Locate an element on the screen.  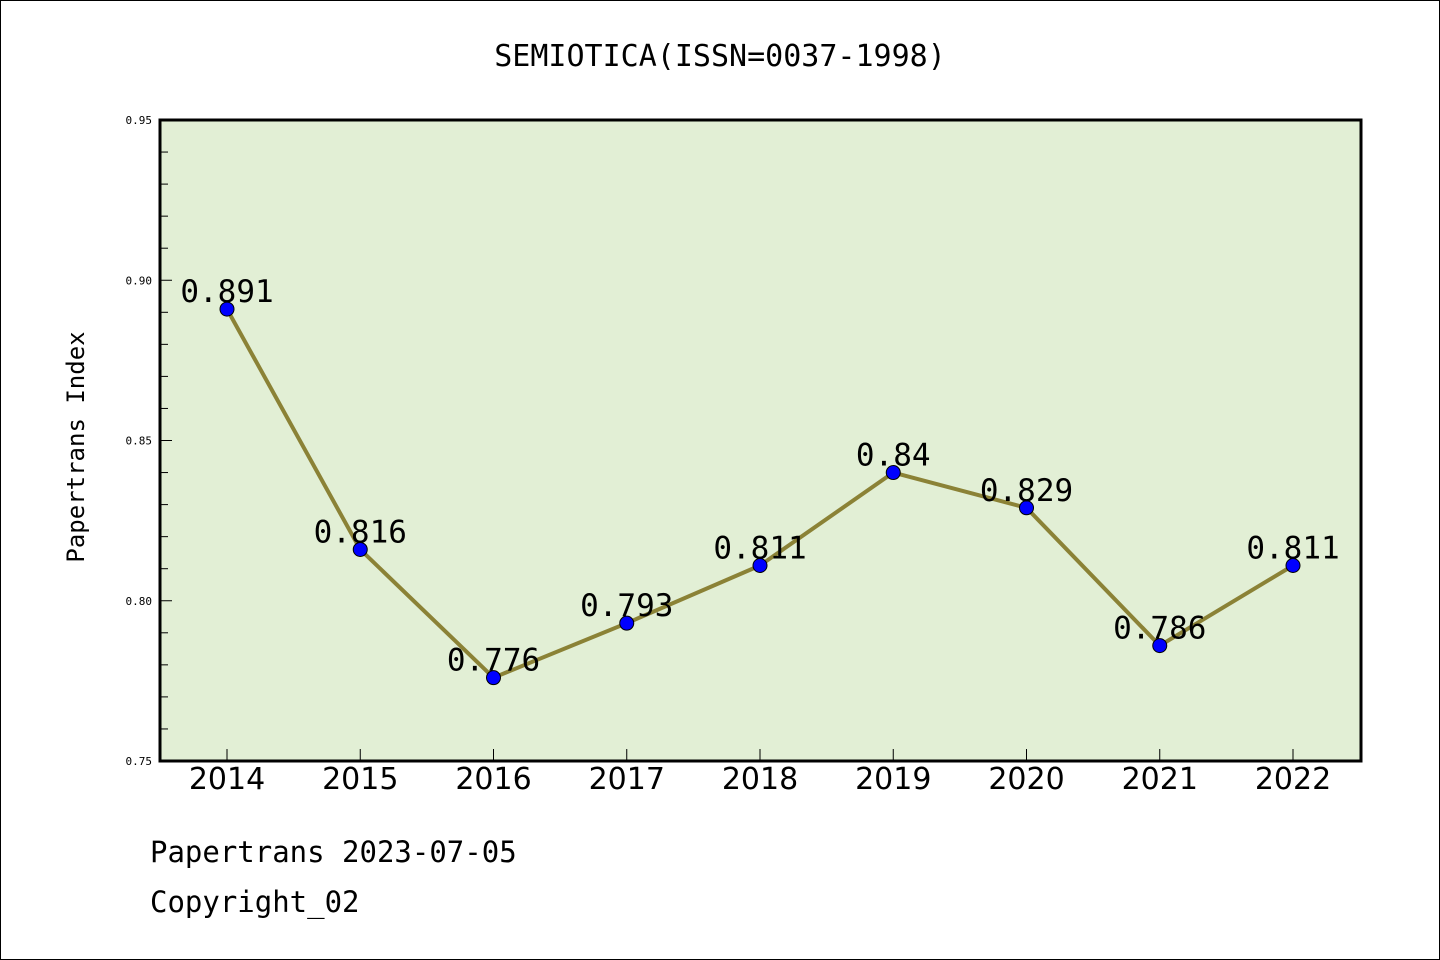
x-tick-label: 2020 is located at coordinates (1026, 779).